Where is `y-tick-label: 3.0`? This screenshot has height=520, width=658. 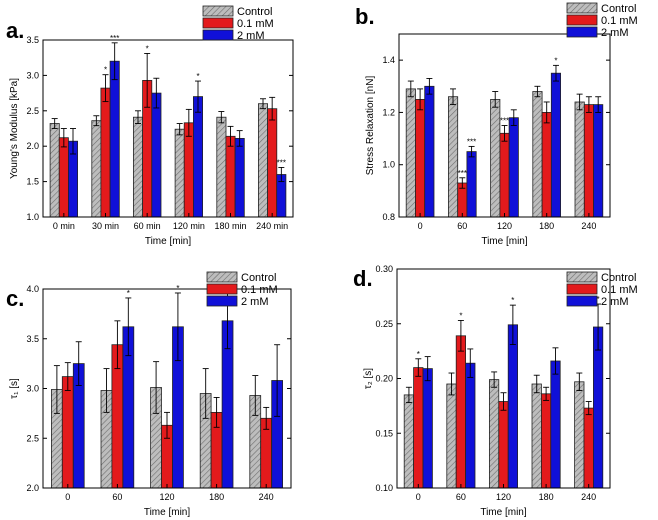 y-tick-label: 3.0 is located at coordinates (32, 389).